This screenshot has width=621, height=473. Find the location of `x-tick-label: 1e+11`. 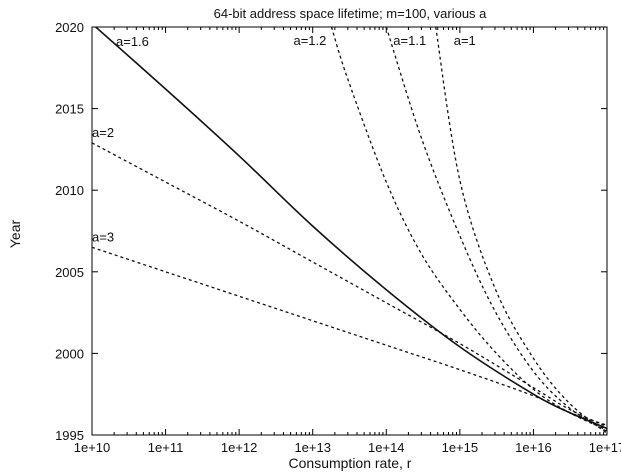

x-tick-label: 1e+11 is located at coordinates (166, 447).